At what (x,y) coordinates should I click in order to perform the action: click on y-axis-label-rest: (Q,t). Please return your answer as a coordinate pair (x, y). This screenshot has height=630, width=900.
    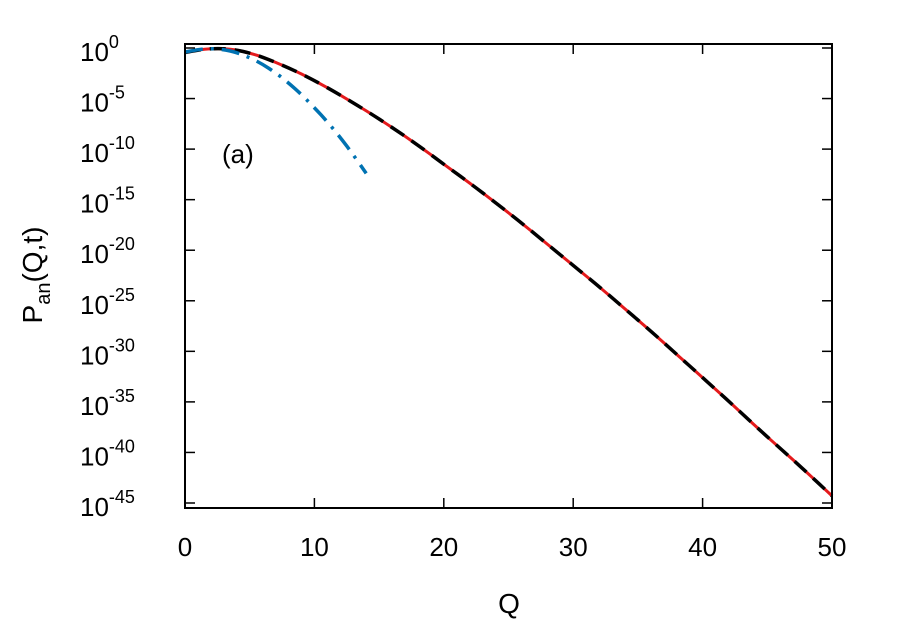
    Looking at the image, I should click on (32, 255).